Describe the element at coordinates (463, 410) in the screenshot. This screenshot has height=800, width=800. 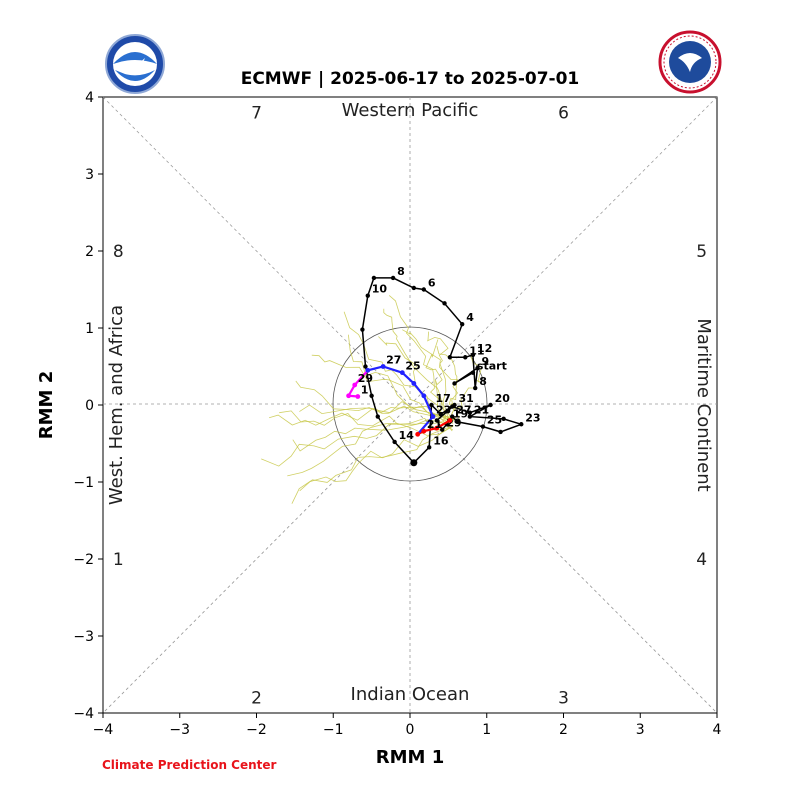
I see `observed-day-label: 27` at that location.